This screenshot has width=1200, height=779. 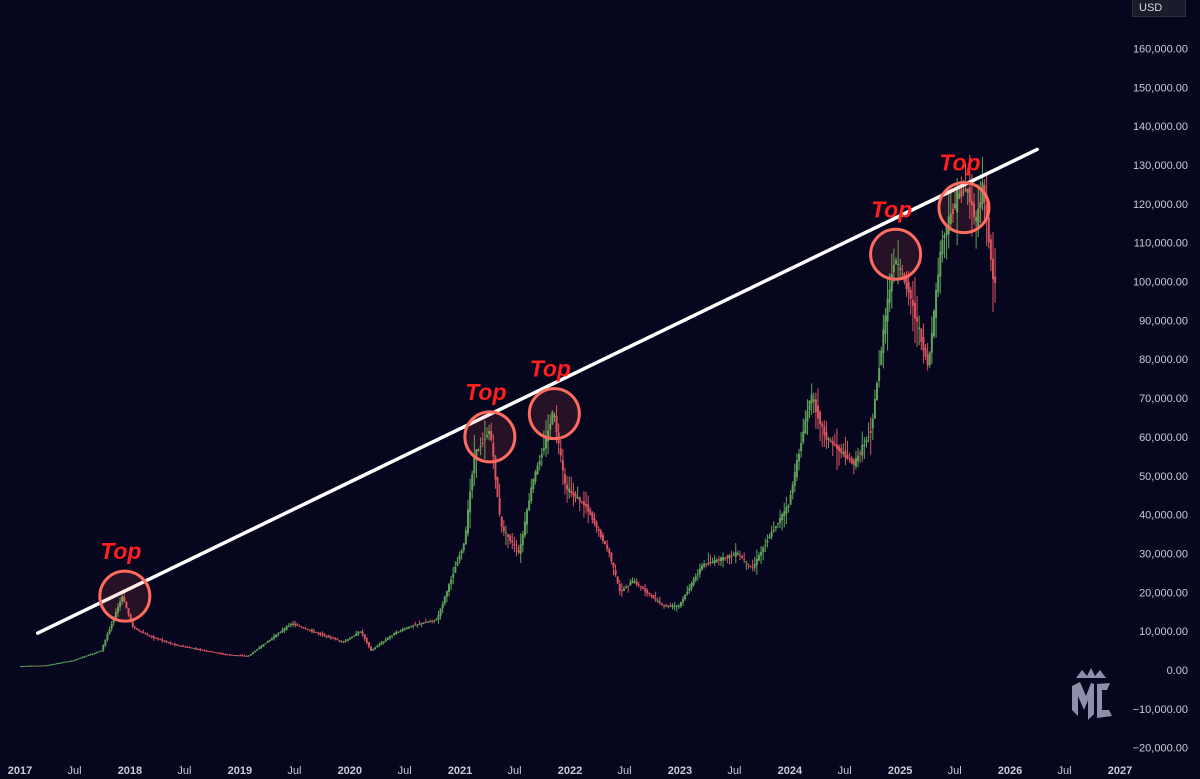 What do you see at coordinates (1163, 321) in the screenshot?
I see `y-tick-label: 90,000.00` at bounding box center [1163, 321].